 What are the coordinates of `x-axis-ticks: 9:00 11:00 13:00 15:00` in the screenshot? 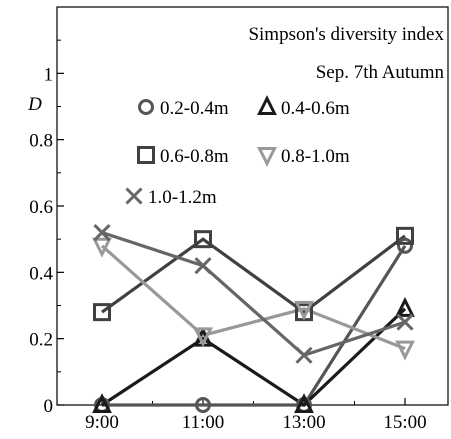 It's located at (256, 415).